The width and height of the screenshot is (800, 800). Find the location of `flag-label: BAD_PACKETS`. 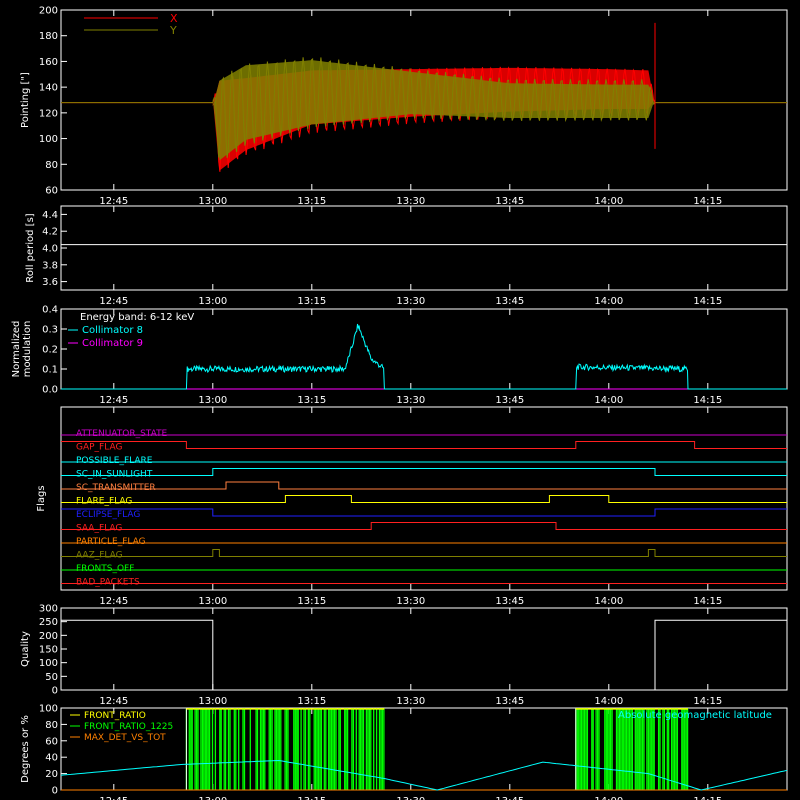

flag-label: BAD_PACKETS is located at coordinates (108, 583).